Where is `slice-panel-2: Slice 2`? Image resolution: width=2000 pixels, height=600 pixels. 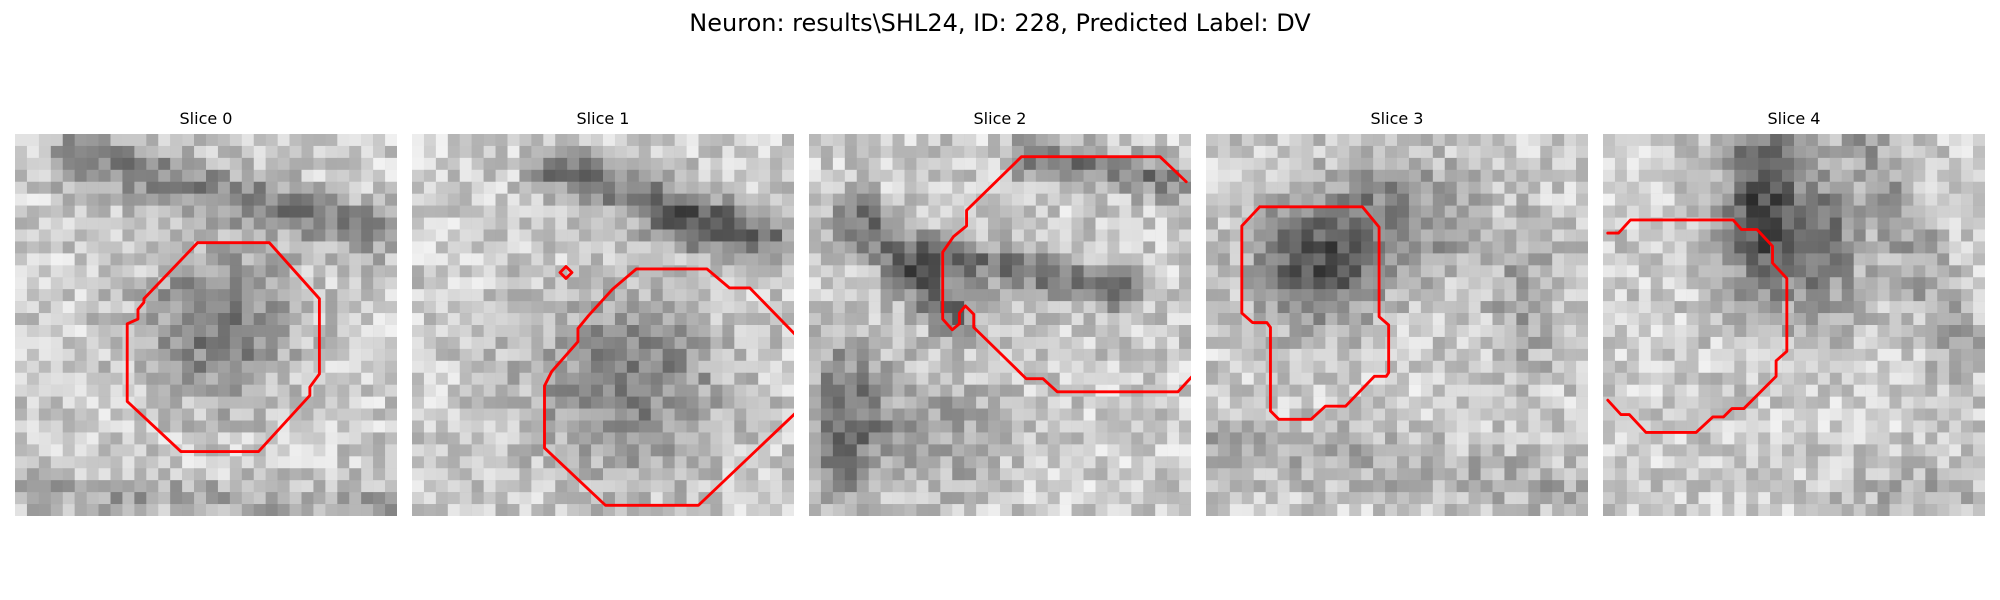 slice-panel-2: Slice 2 is located at coordinates (1000, 313).